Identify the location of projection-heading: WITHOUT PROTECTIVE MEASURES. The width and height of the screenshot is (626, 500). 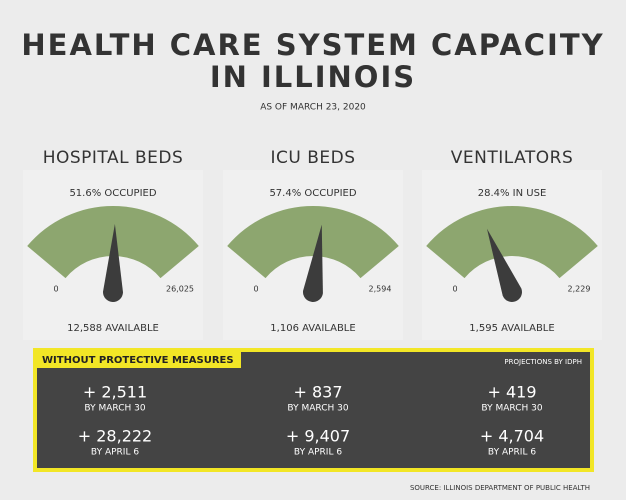
(138, 360).